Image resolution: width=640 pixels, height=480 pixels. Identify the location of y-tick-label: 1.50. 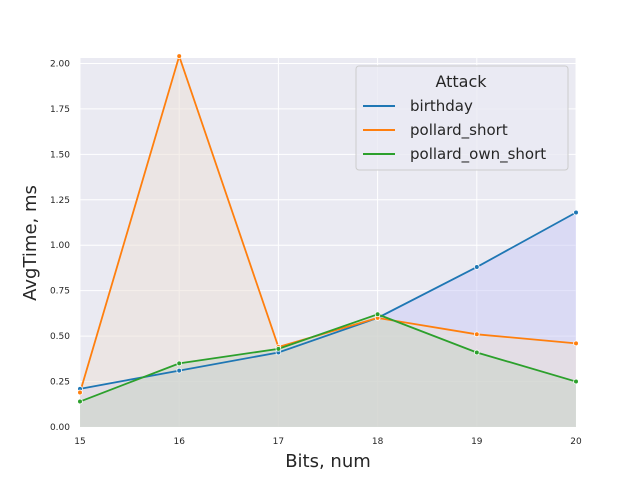
(60, 155).